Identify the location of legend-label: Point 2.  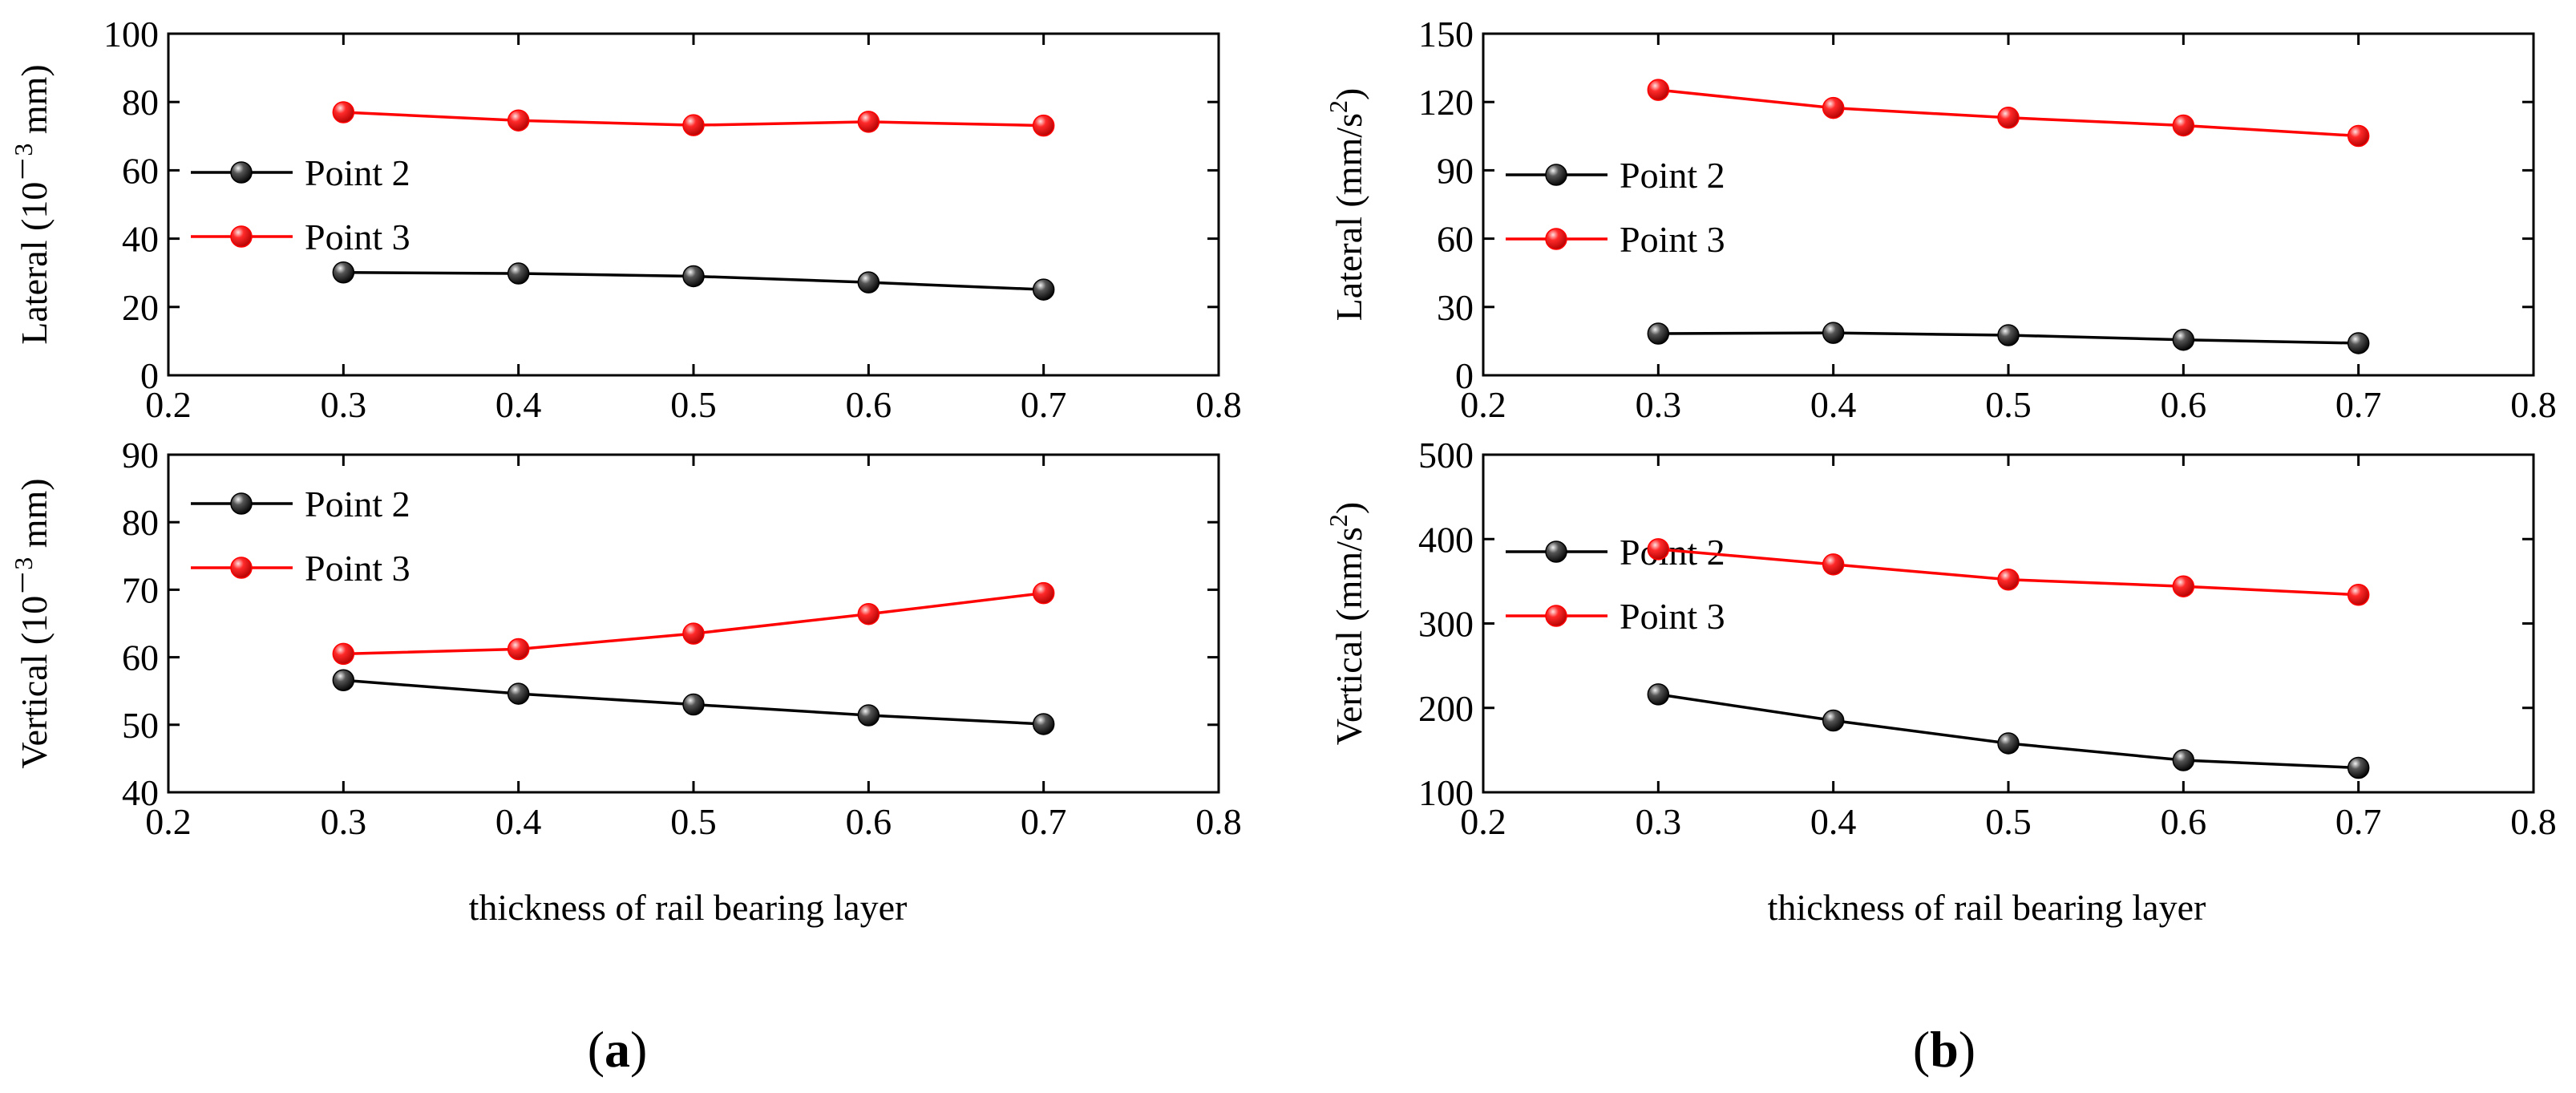
(357, 504).